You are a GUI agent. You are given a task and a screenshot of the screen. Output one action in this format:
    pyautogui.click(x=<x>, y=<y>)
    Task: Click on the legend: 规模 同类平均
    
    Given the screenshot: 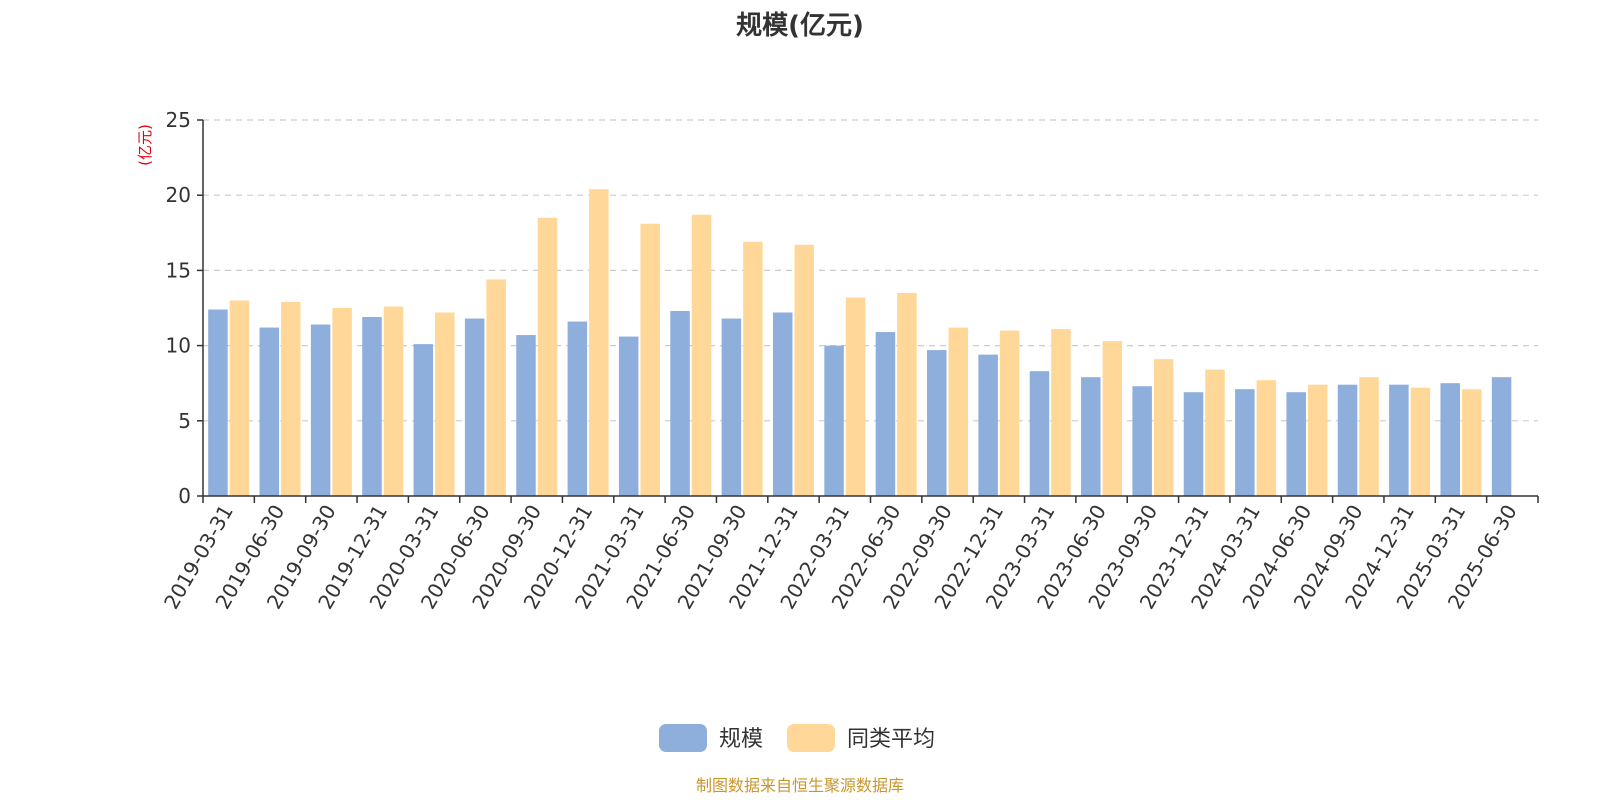 What is the action you would take?
    pyautogui.click(x=797, y=738)
    